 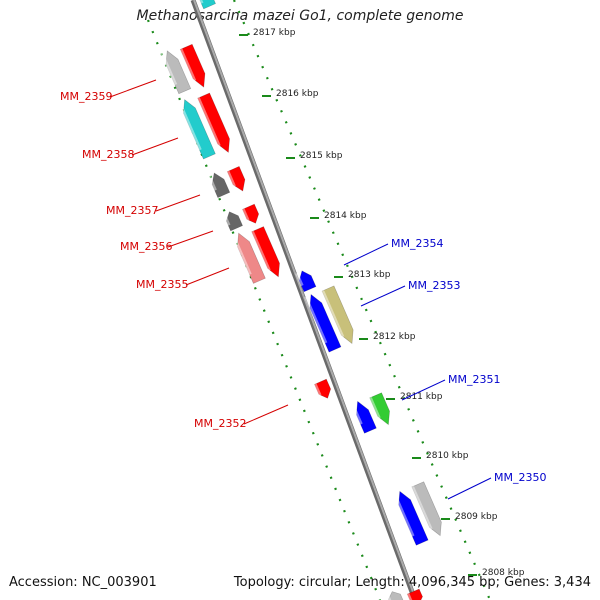 I want to click on gene-mm2358, so click(x=213, y=122).